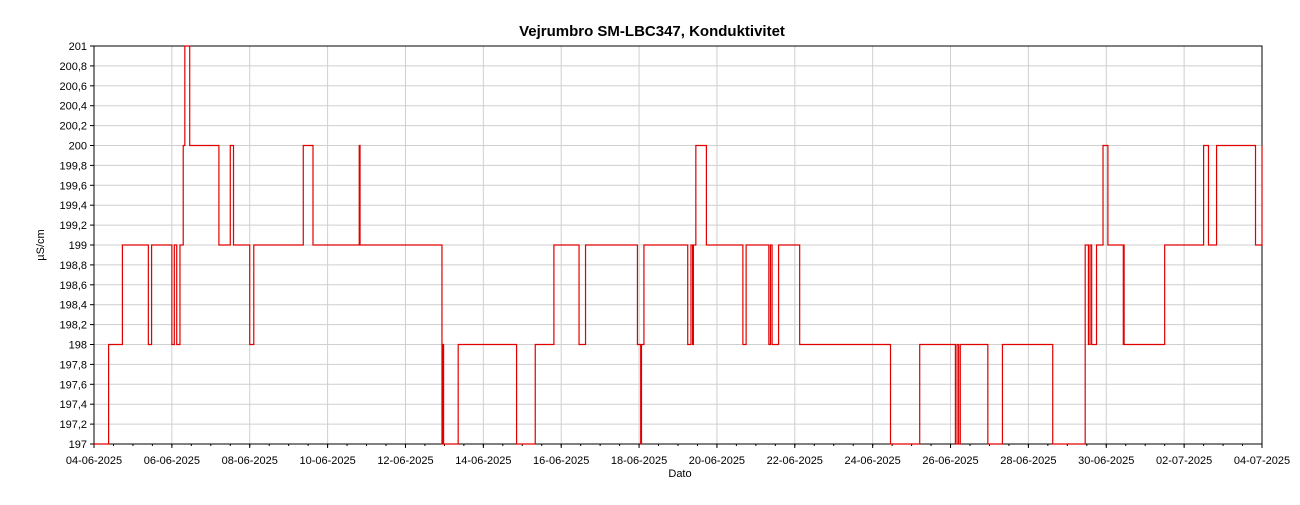 This screenshot has height=505, width=1300. Describe the element at coordinates (78, 445) in the screenshot. I see `y-tick-label: 197` at that location.